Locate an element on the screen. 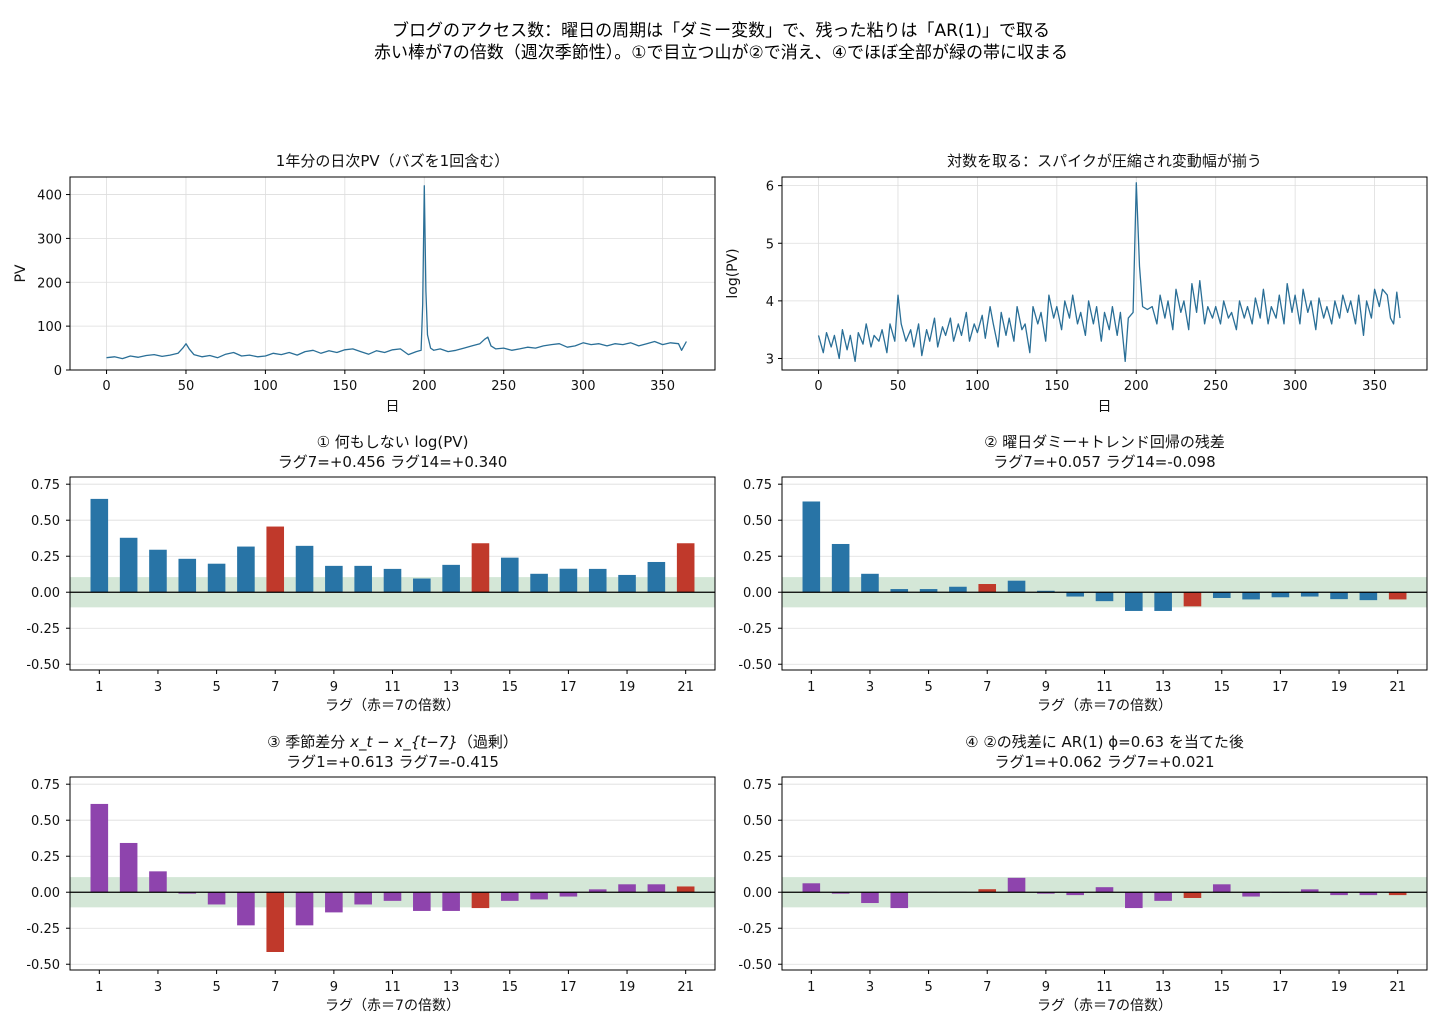  y-tick-label: 0.25 is located at coordinates (45, 857).